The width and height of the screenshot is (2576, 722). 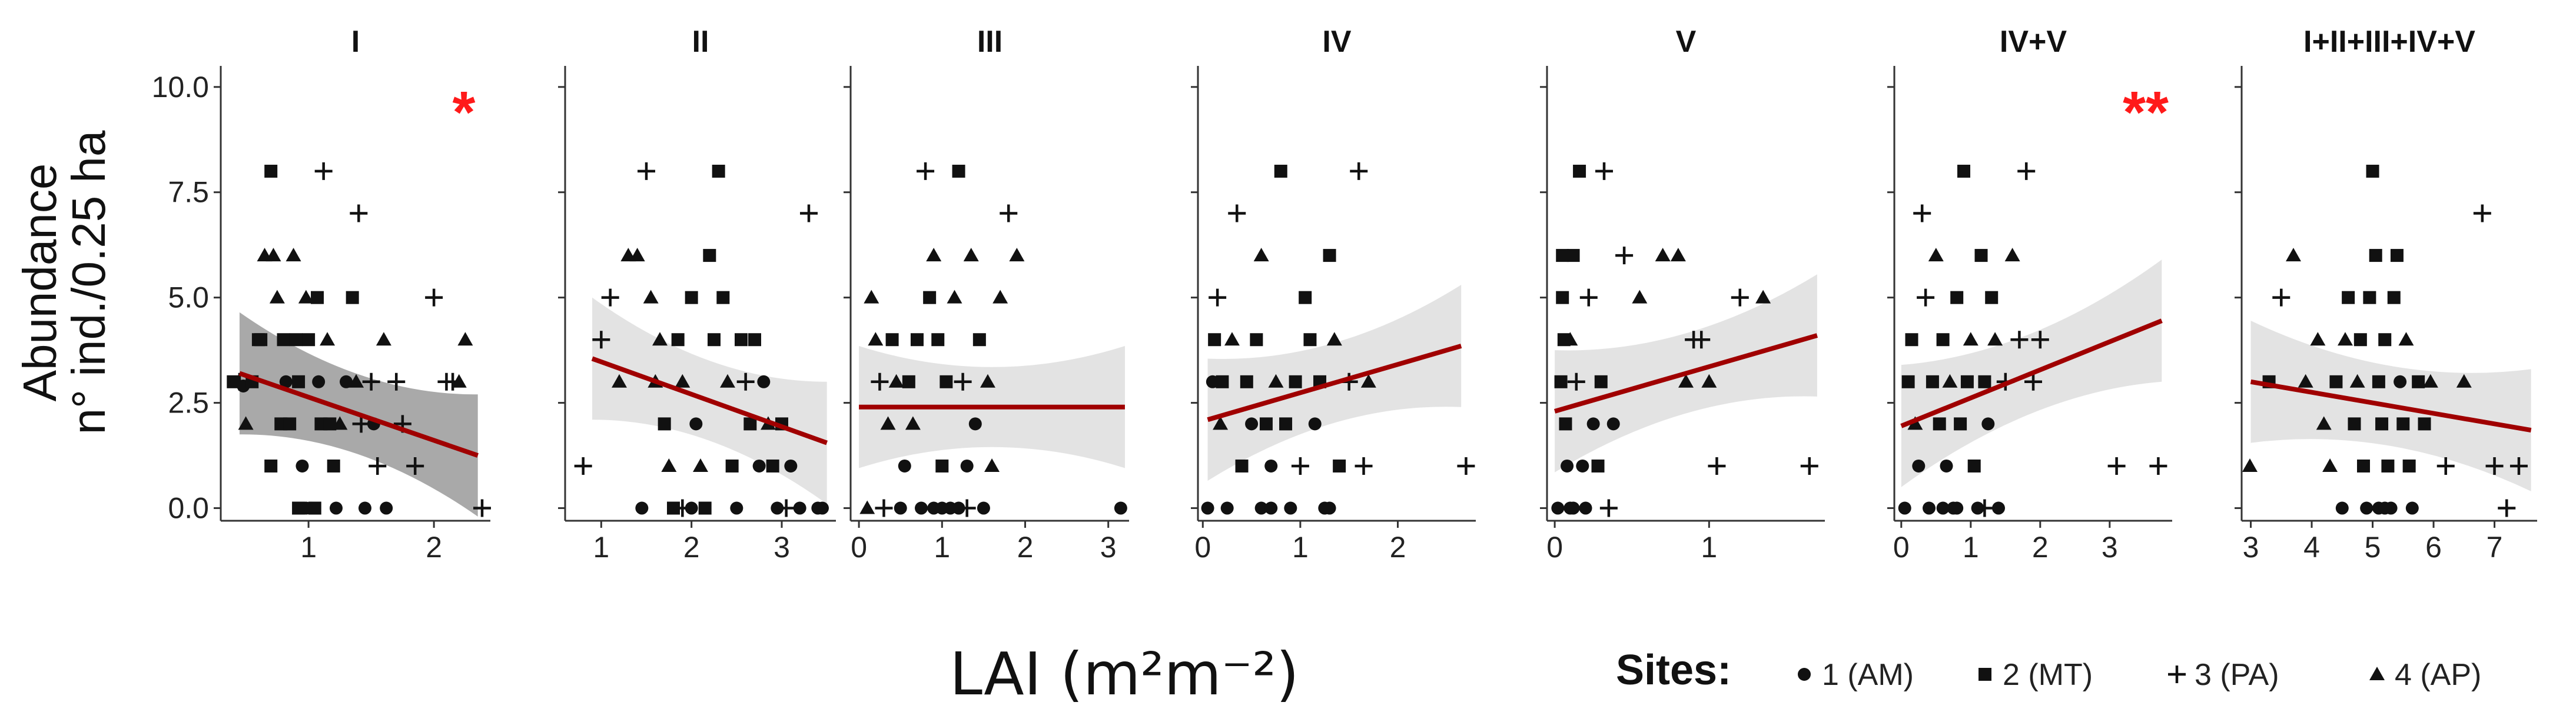 What do you see at coordinates (2495, 548) in the screenshot?
I see `x-tick-label: 7` at bounding box center [2495, 548].